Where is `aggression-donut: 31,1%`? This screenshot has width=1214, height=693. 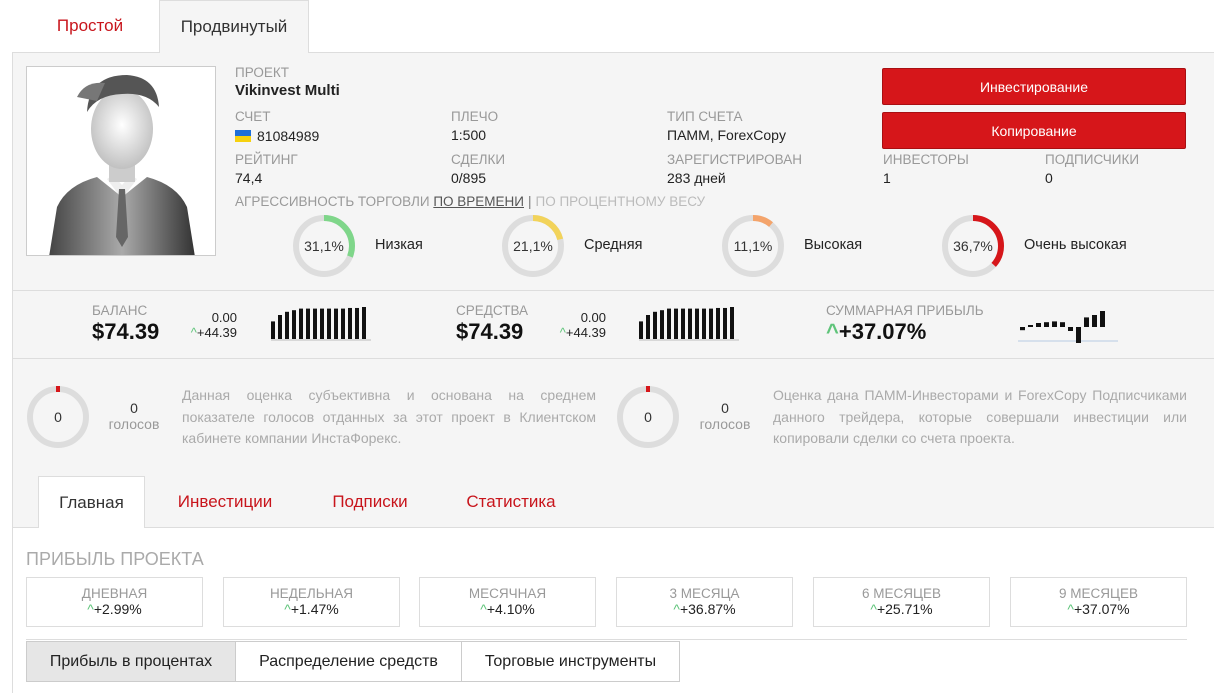 aggression-donut: 31,1% is located at coordinates (324, 246).